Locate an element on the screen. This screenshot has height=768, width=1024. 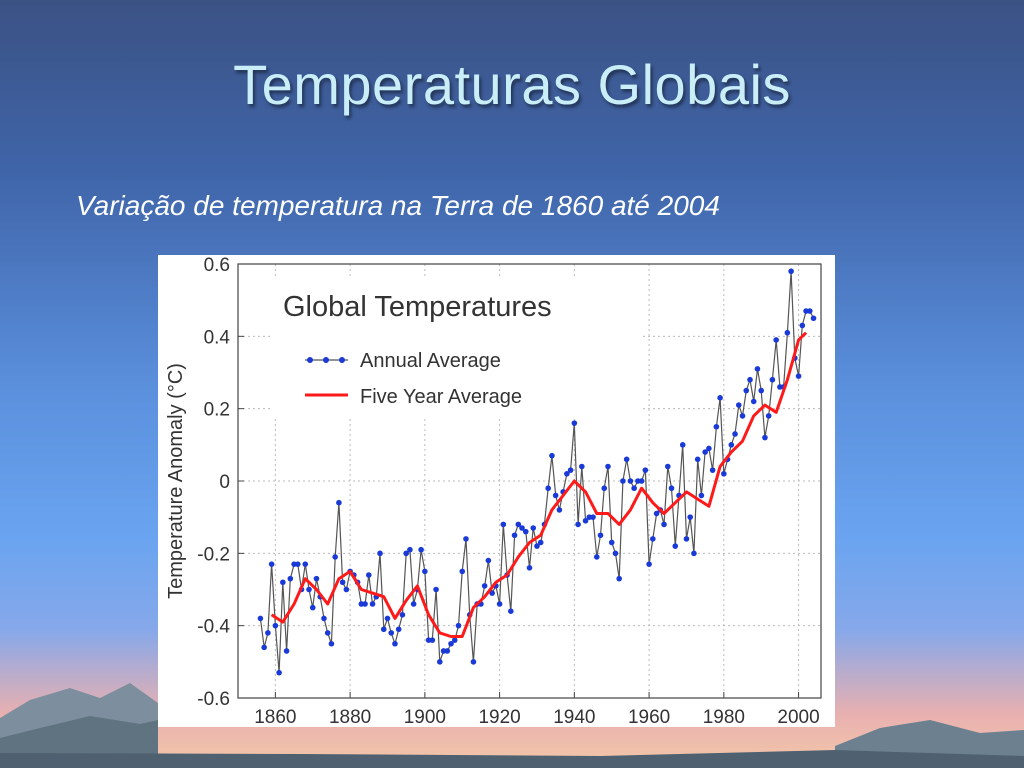
x-tick-label: 2000 is located at coordinates (798, 717).